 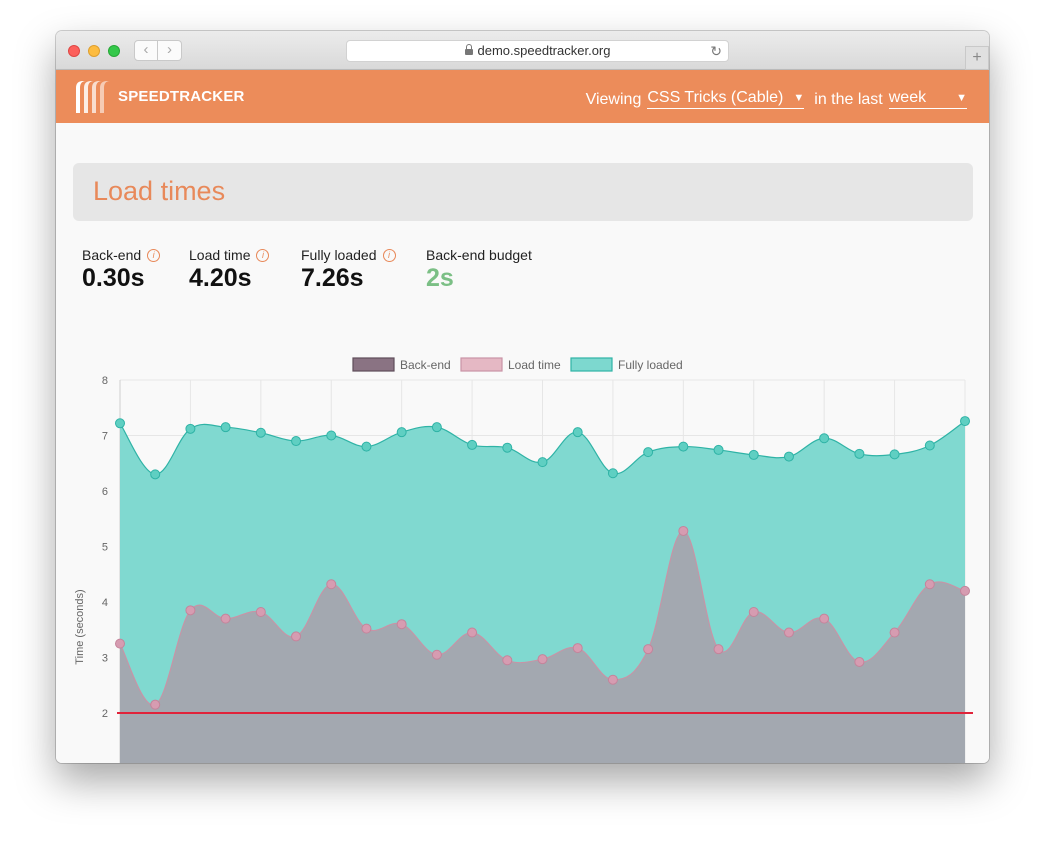 What do you see at coordinates (977, 58) in the screenshot?
I see `new-tab-plus-icon: +` at bounding box center [977, 58].